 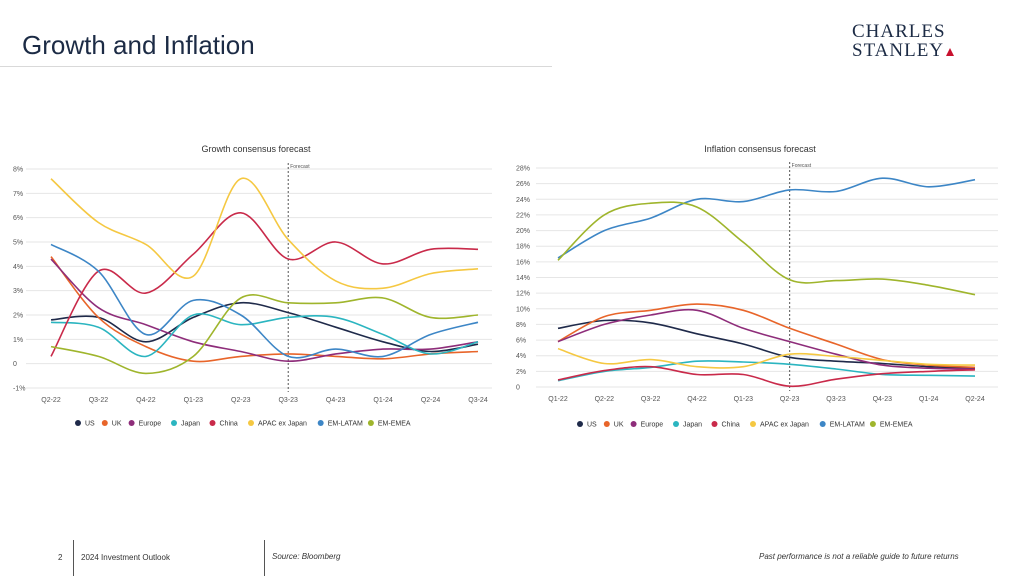 What do you see at coordinates (950, 52) in the screenshot?
I see `logo-triangle-icon` at bounding box center [950, 52].